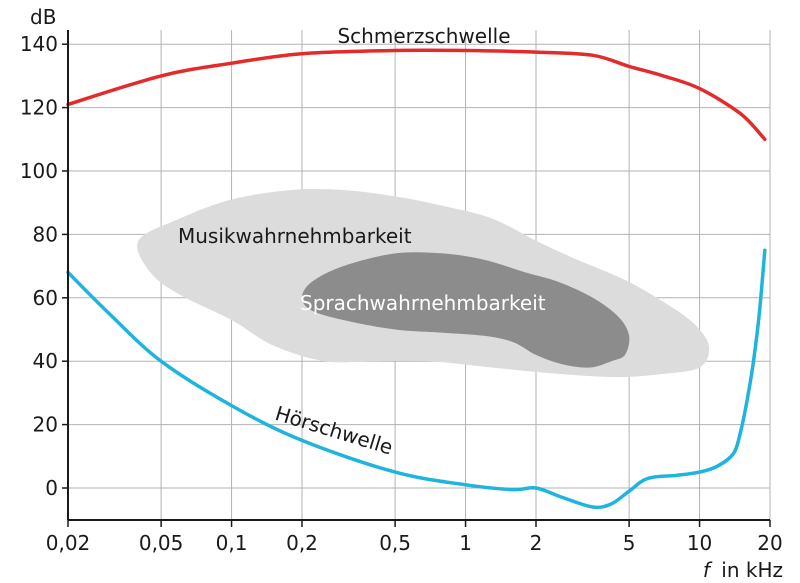  I want to click on pain-threshold-label: Schmerzschwelle, so click(423, 36).